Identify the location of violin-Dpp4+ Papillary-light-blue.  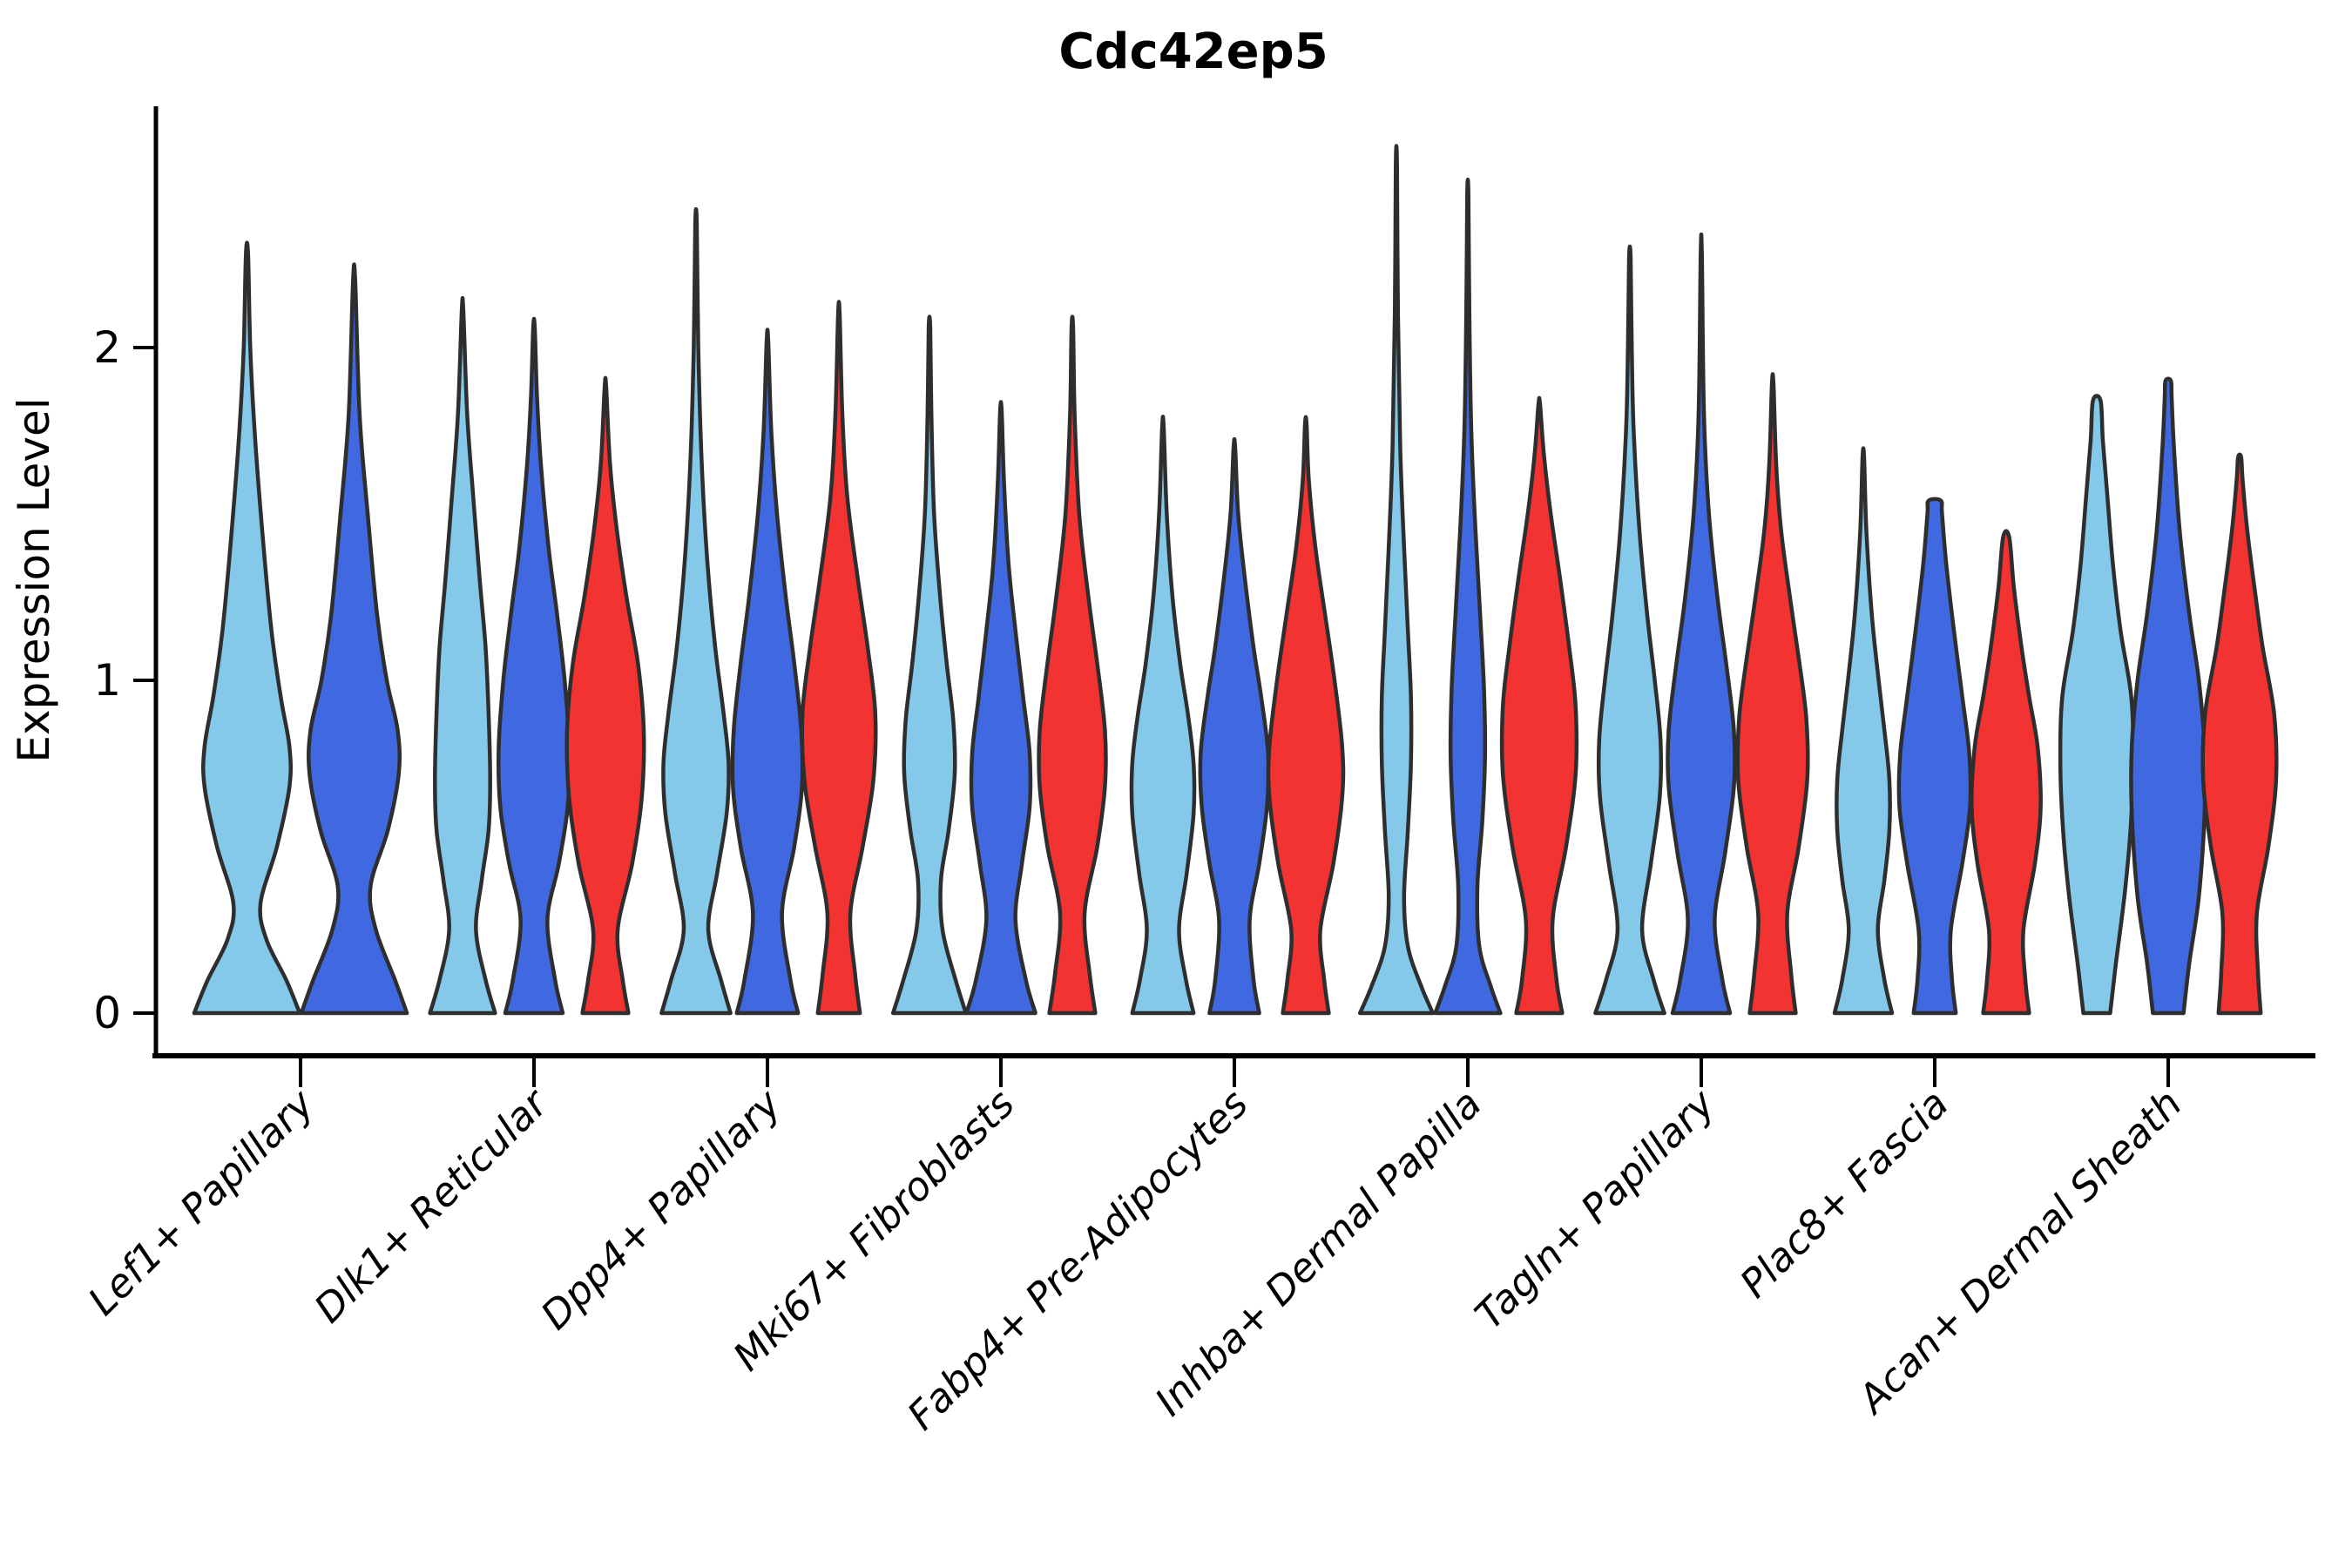
(696, 611).